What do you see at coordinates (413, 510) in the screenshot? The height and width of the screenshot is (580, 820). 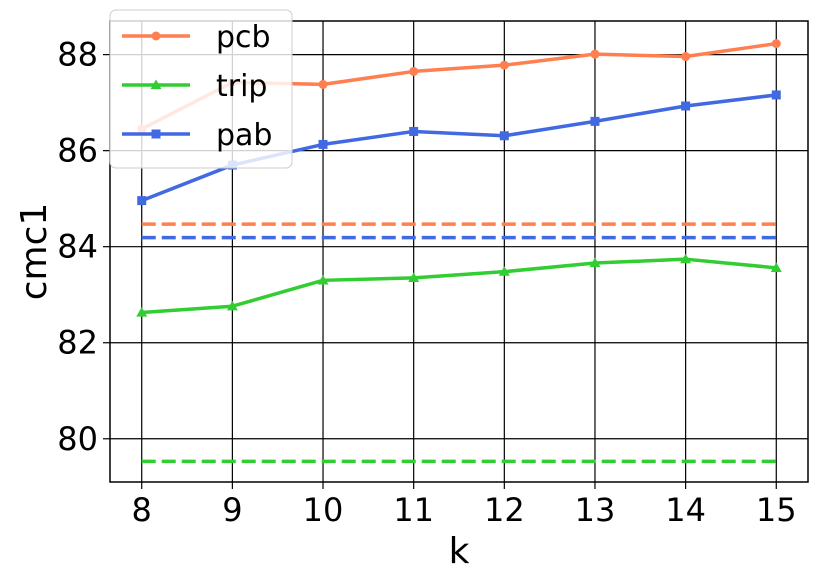 I see `x-tick-label: 11` at bounding box center [413, 510].